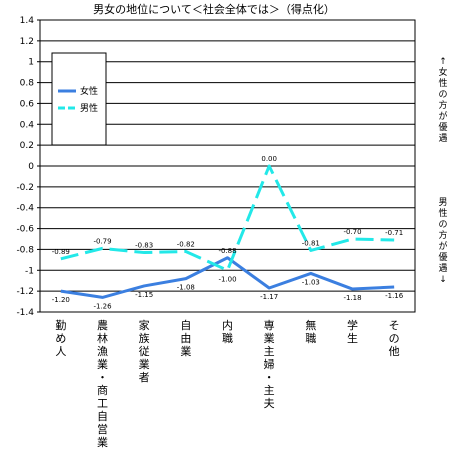 The height and width of the screenshot is (455, 455). What do you see at coordinates (311, 243) in the screenshot?
I see `data-label-男性: -0.81` at bounding box center [311, 243].